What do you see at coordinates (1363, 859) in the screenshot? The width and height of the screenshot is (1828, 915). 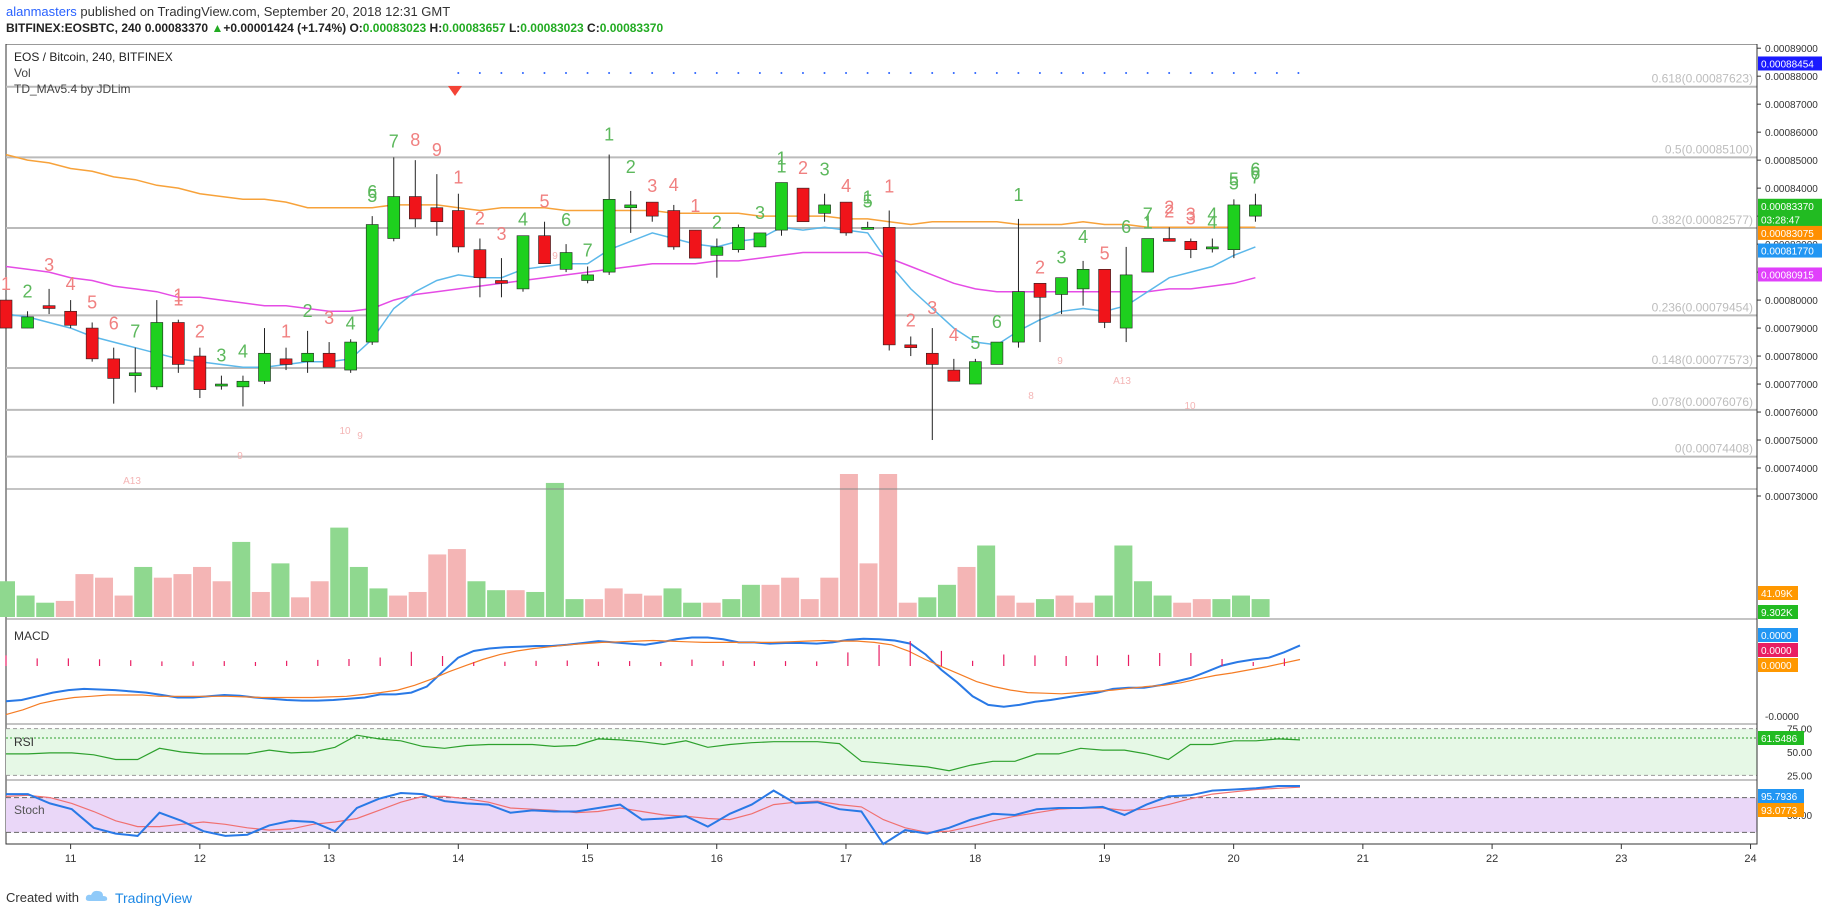 I see `time-tick-label: 21` at bounding box center [1363, 859].